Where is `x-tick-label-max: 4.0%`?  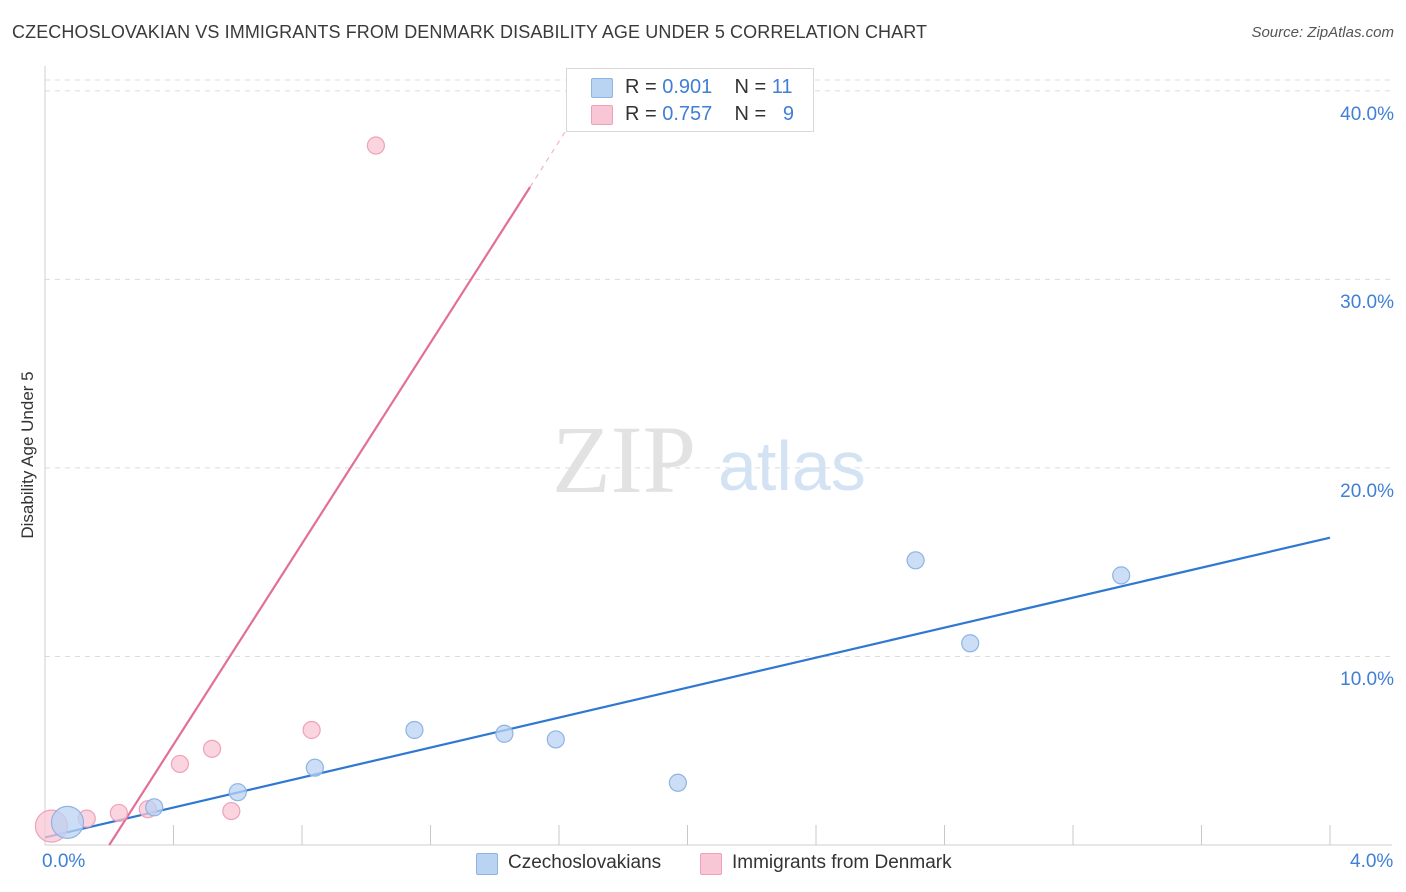 x-tick-label-max: 4.0% is located at coordinates (1372, 861).